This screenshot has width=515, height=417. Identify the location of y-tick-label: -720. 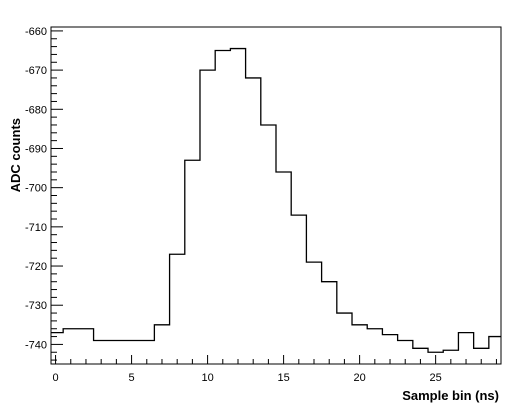
(36, 267).